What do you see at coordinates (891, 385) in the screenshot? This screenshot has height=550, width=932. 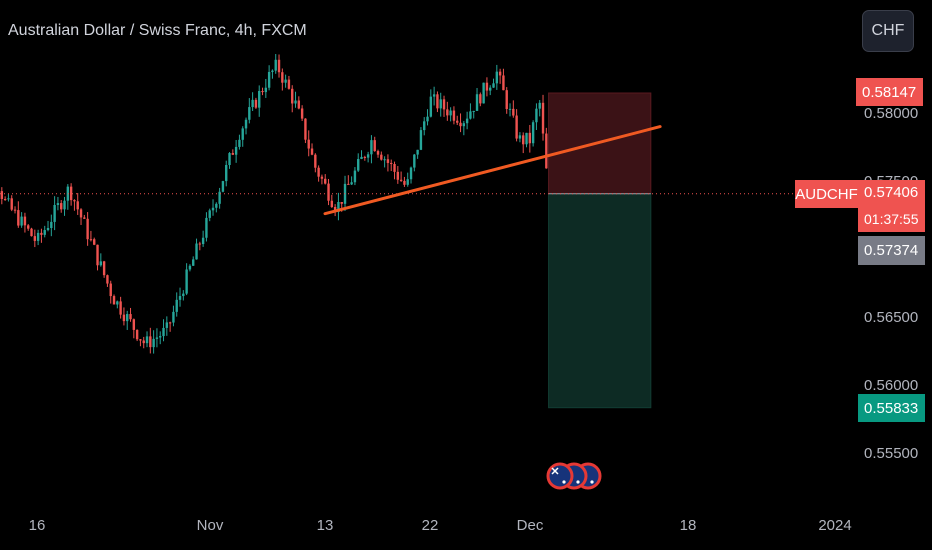 I see `y-tick-label: 0.56000` at bounding box center [891, 385].